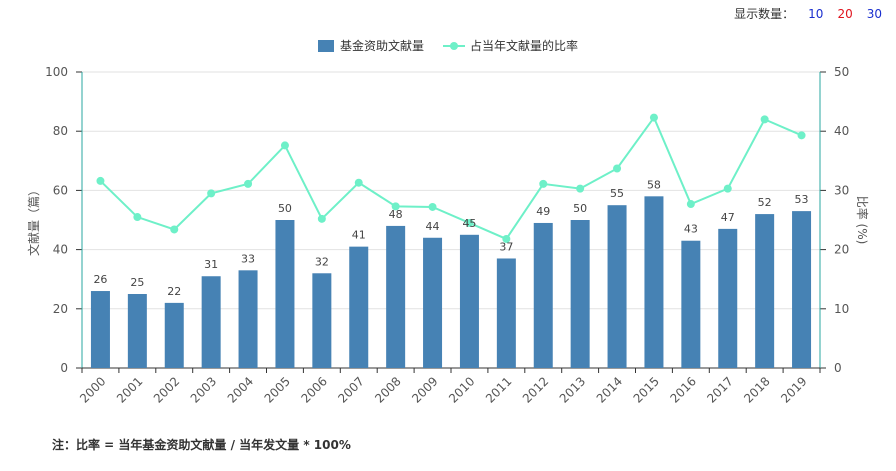 This screenshot has width=896, height=471. What do you see at coordinates (359, 235) in the screenshot?
I see `bar-value-label: 41` at bounding box center [359, 235].